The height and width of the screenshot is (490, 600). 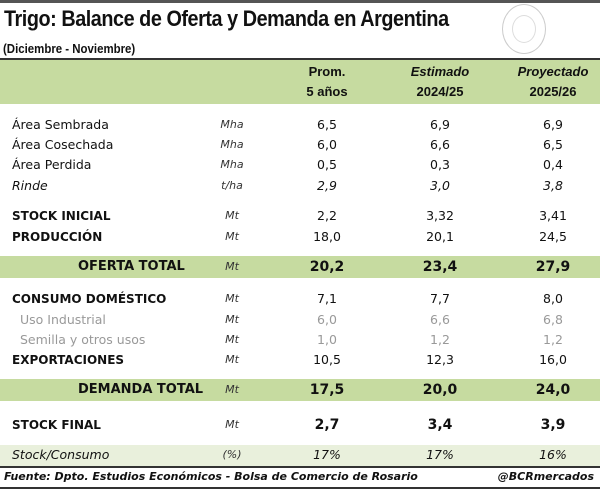 I want to click on row-label: Semilla y otros usos, so click(x=83, y=339).